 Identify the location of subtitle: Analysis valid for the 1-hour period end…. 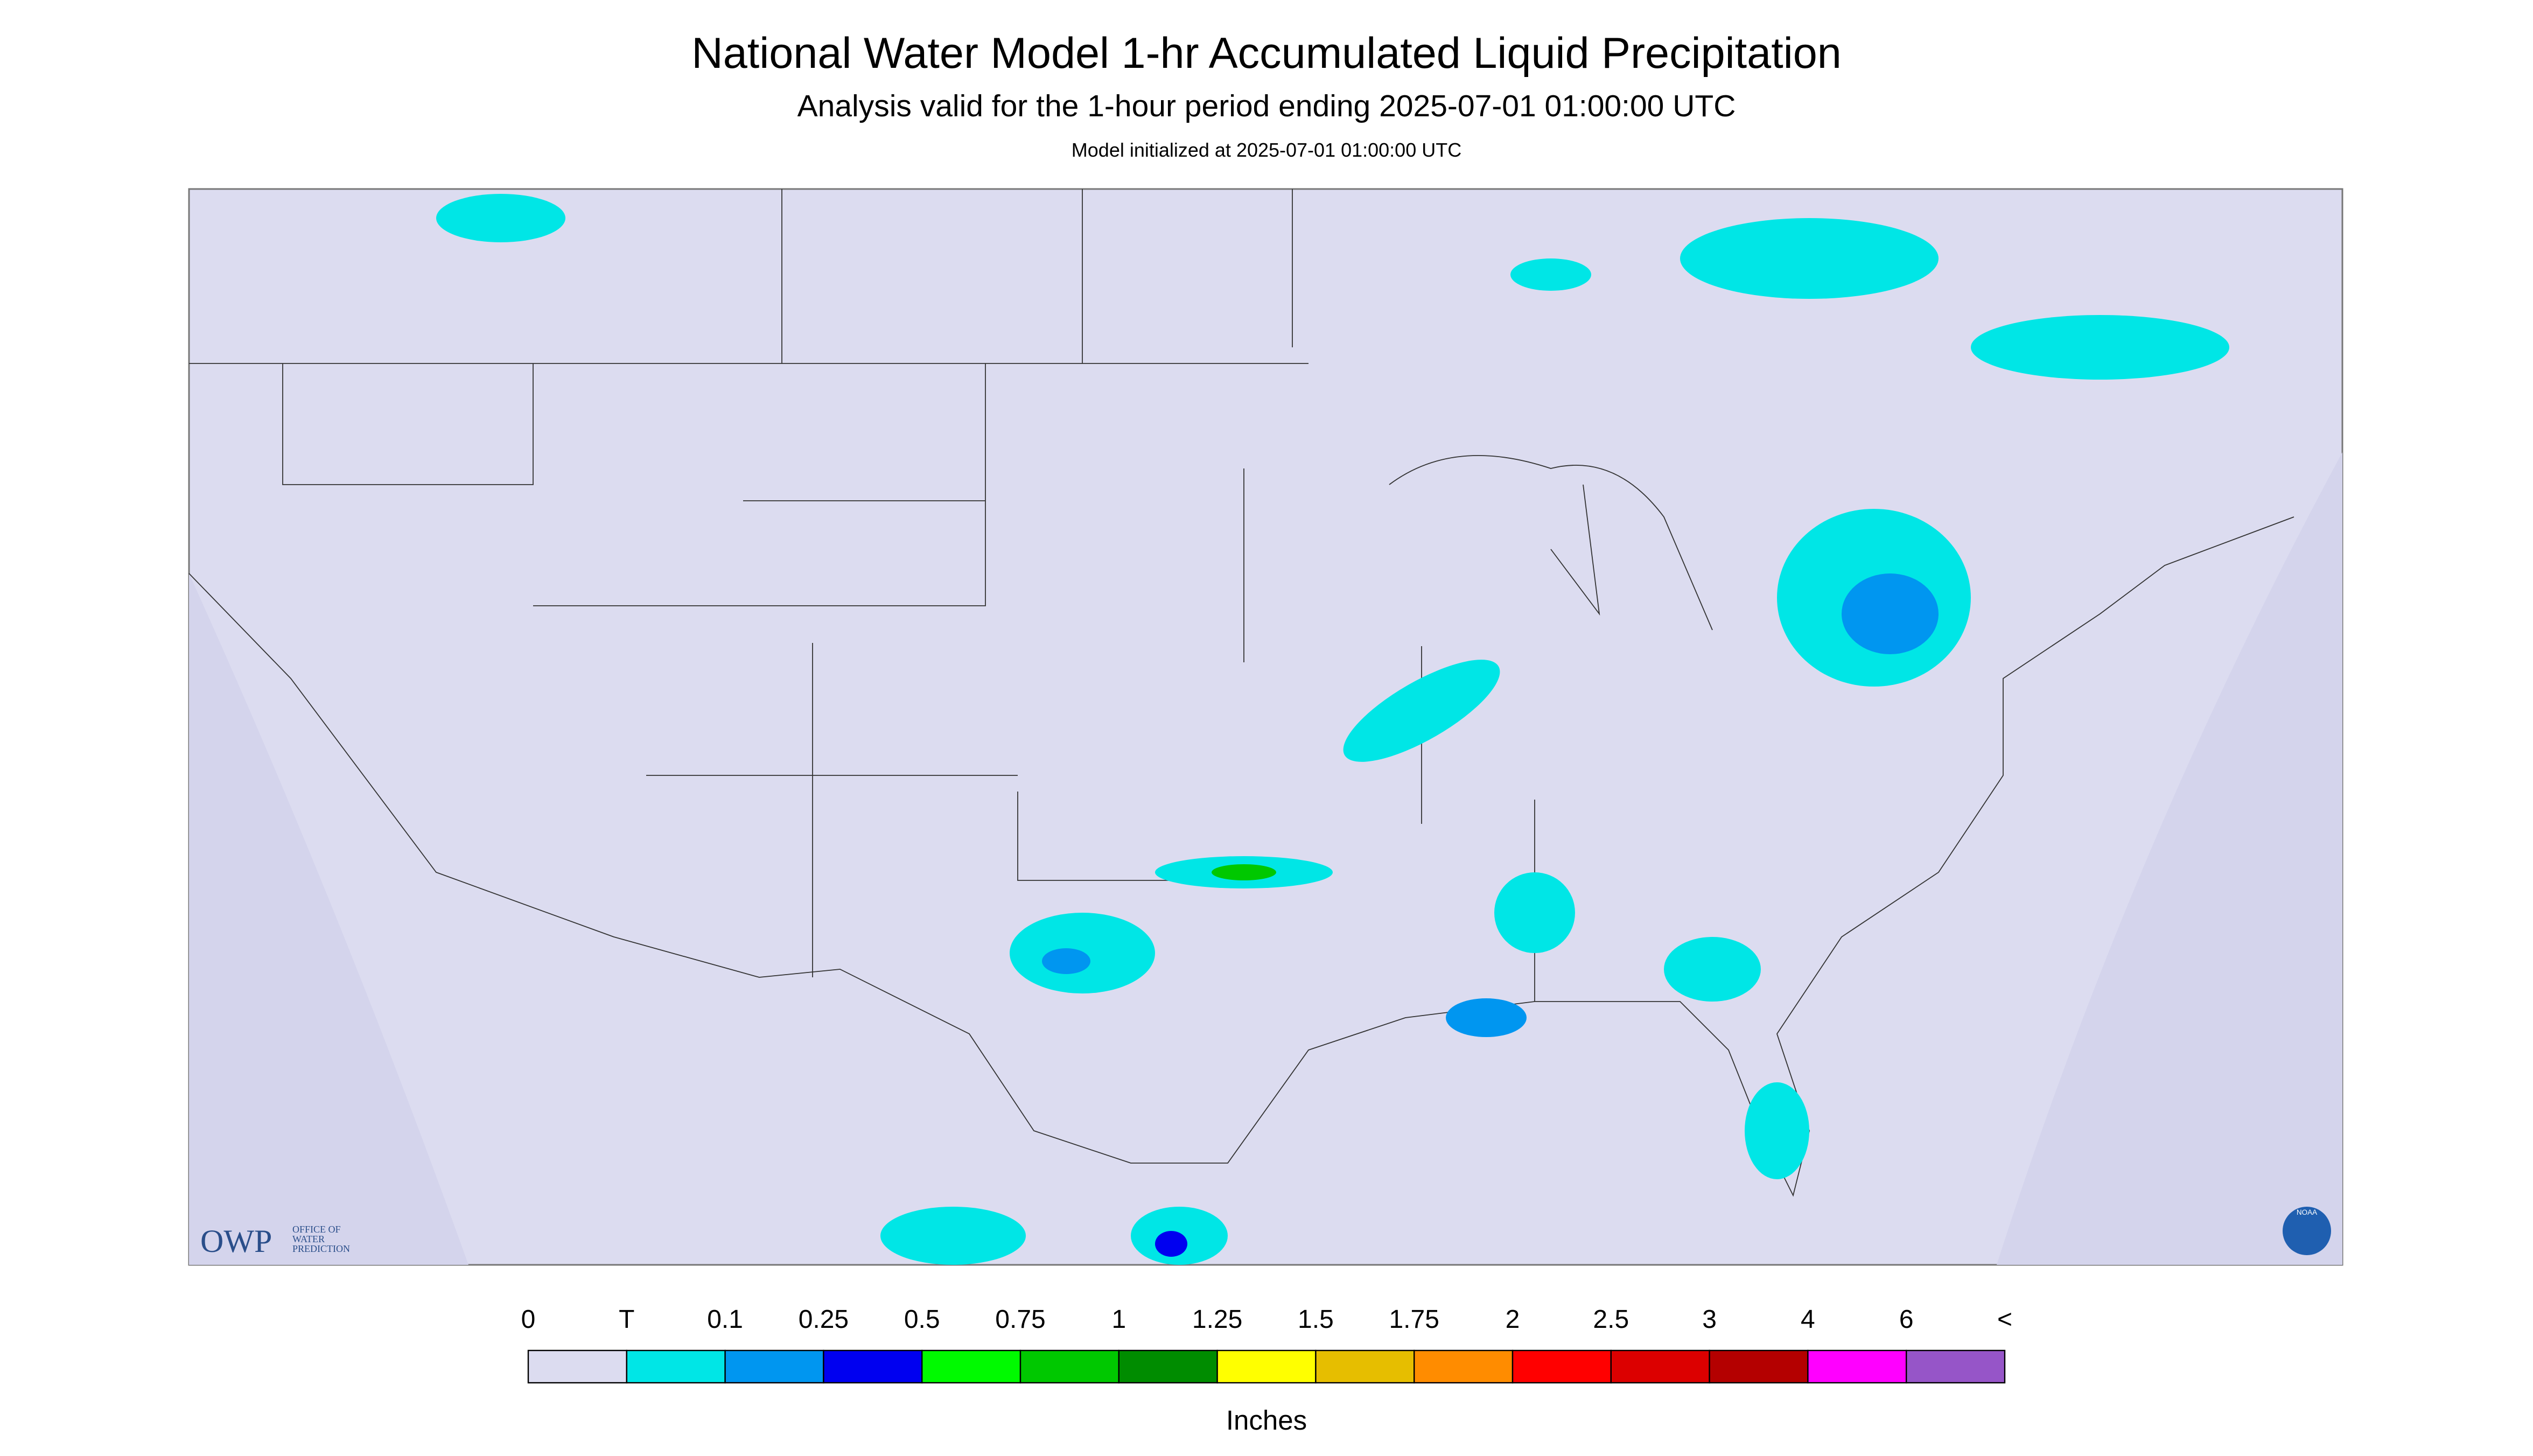
(1266, 106).